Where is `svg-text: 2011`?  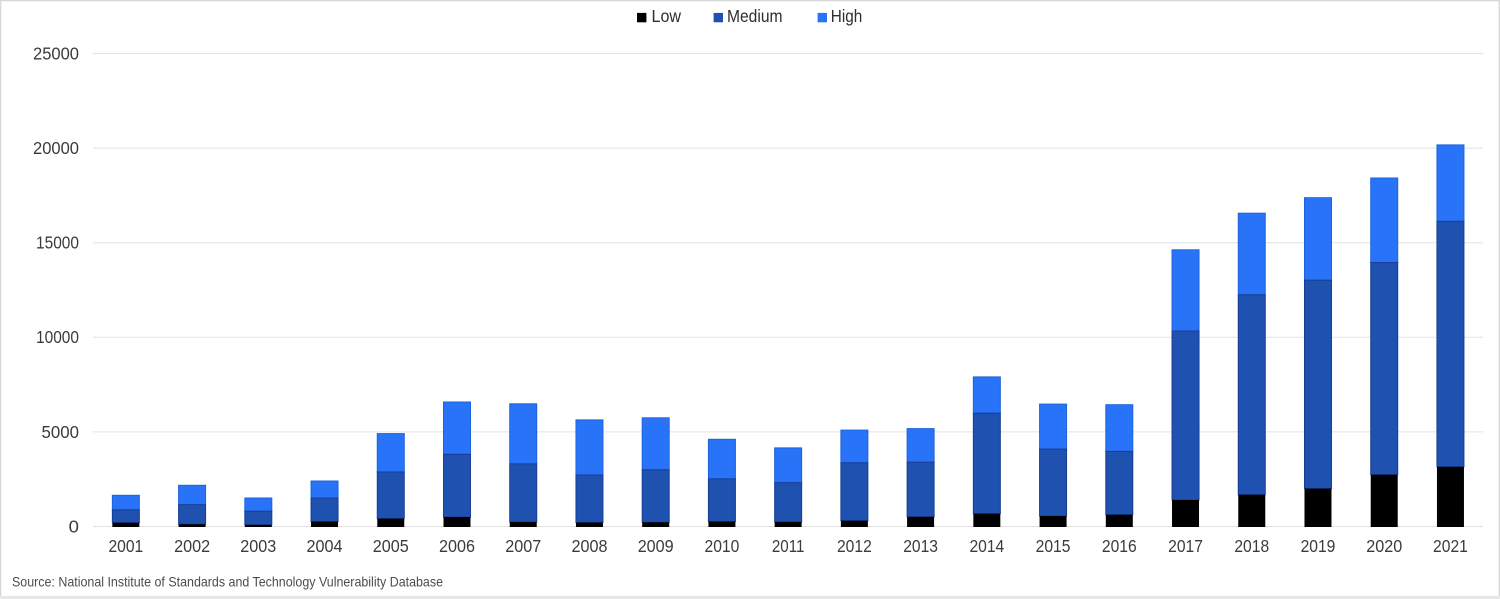
svg-text: 2011 is located at coordinates (788, 546).